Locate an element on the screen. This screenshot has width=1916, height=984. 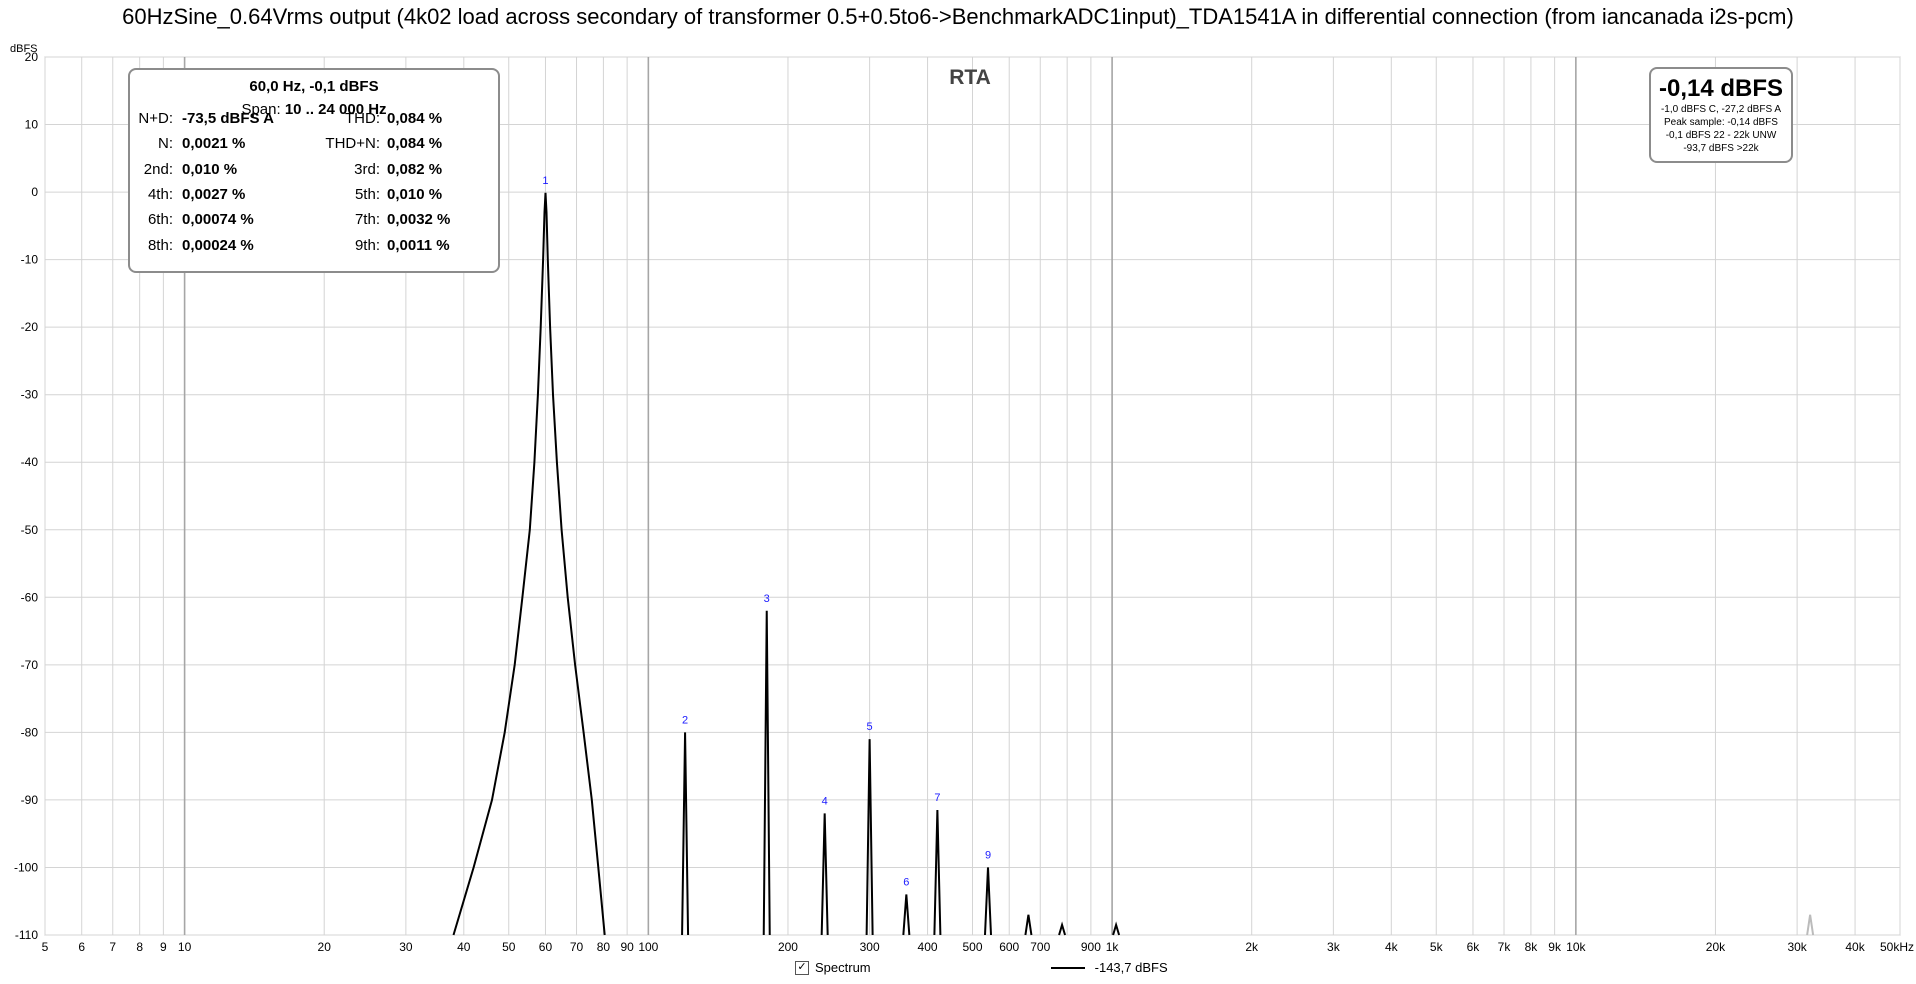
x-tick-label: 30k is located at coordinates (1797, 947).